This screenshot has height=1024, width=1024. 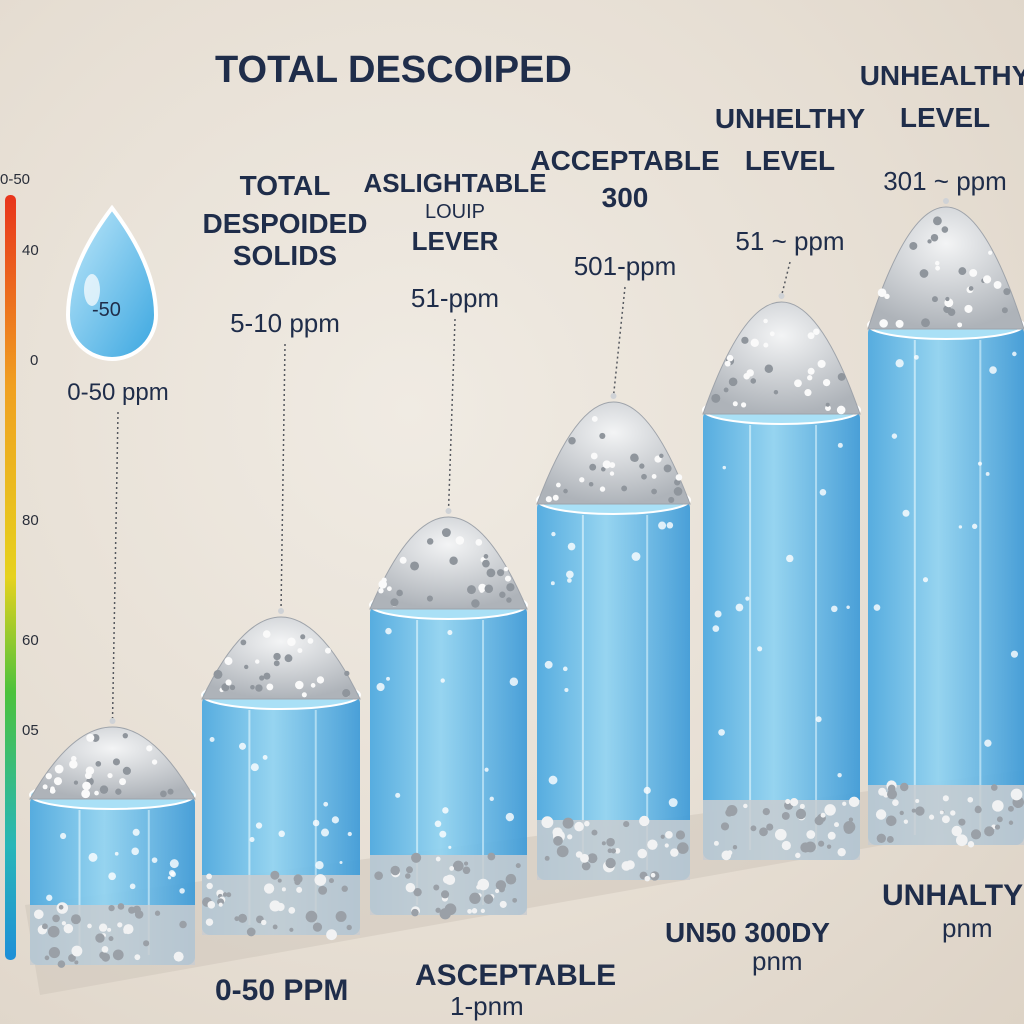 What do you see at coordinates (781, 635) in the screenshot?
I see `bar-water` at bounding box center [781, 635].